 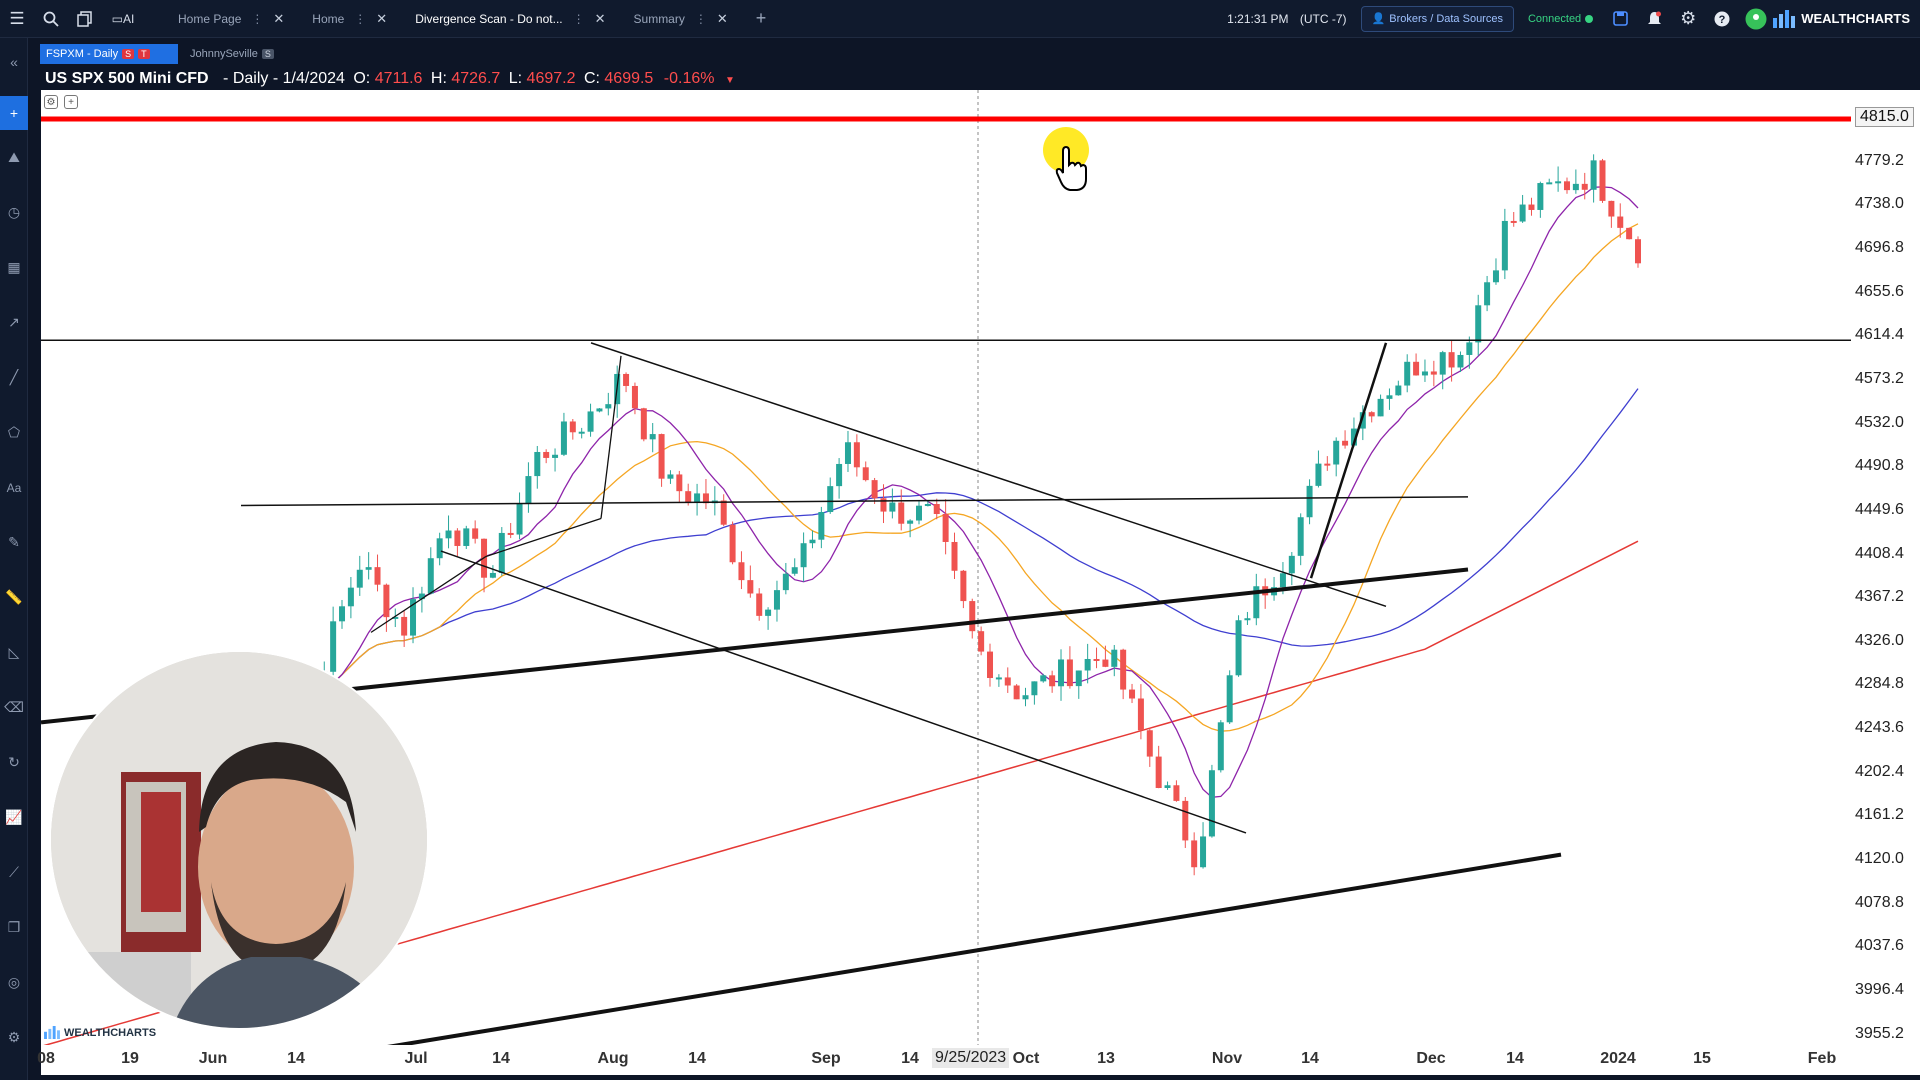 I want to click on webcam-overlay, so click(x=239, y=840).